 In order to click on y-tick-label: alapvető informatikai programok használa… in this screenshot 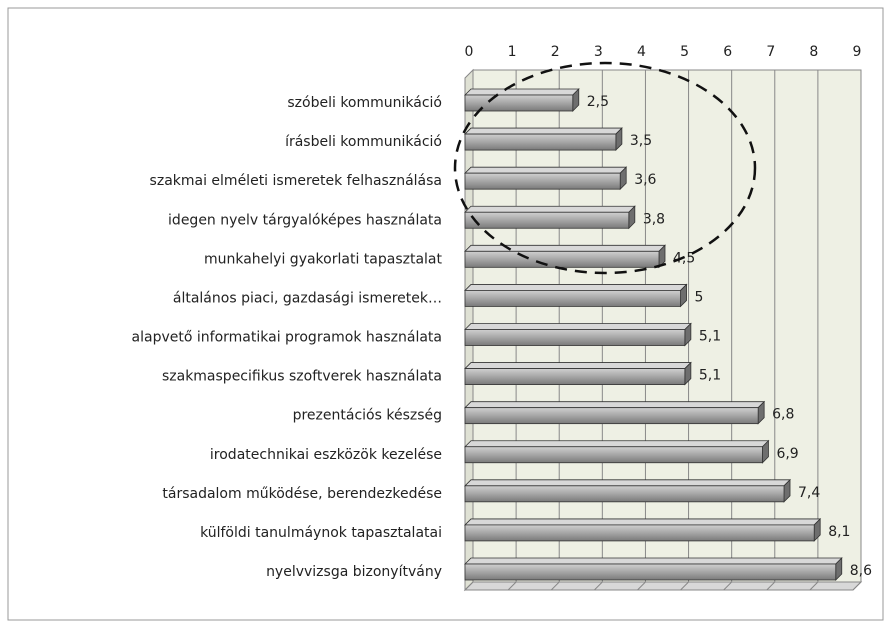, I will do `click(287, 338)`.